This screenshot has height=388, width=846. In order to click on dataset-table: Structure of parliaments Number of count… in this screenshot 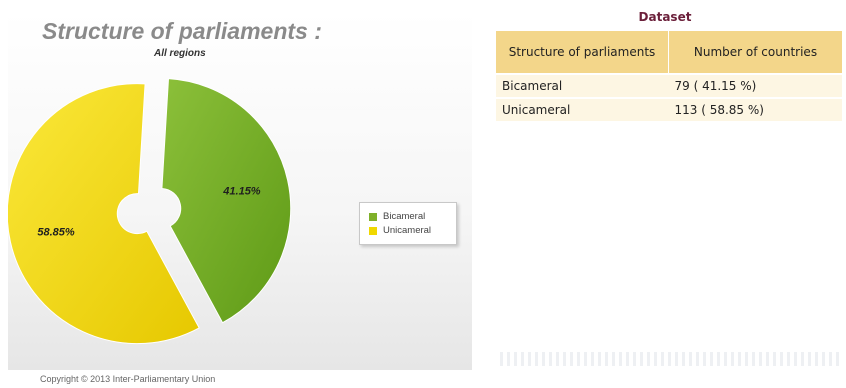, I will do `click(669, 76)`.